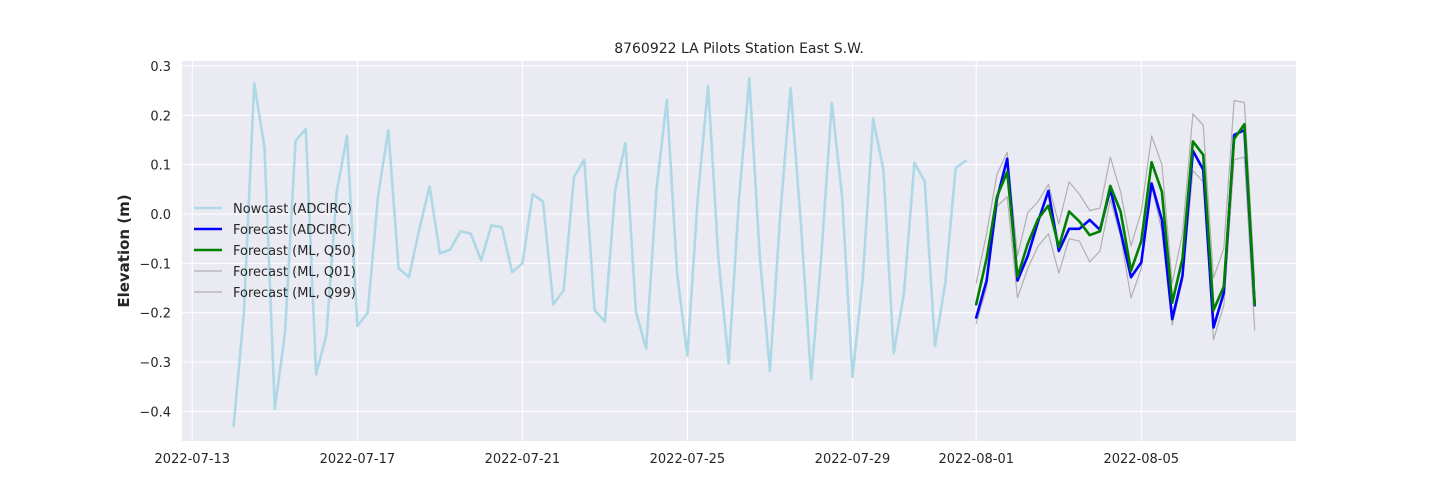  What do you see at coordinates (294, 272) in the screenshot?
I see `legend-label: Forecast (ML, Q01)` at bounding box center [294, 272].